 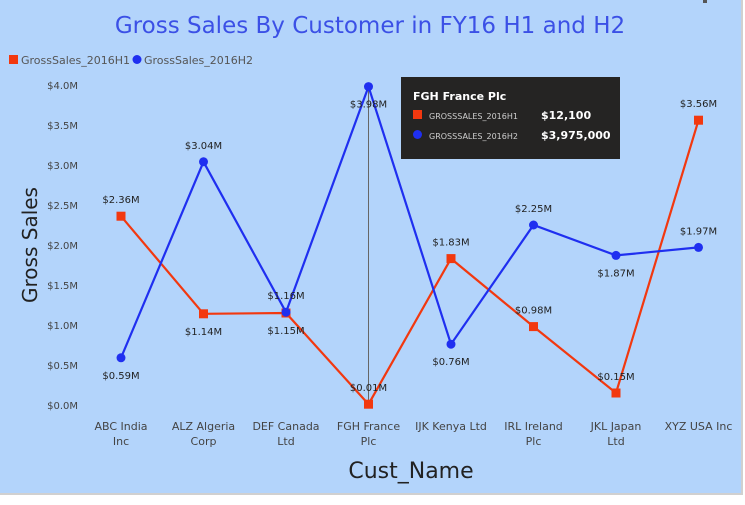 What do you see at coordinates (533, 209) in the screenshot?
I see `data-label: $2.25M` at bounding box center [533, 209].